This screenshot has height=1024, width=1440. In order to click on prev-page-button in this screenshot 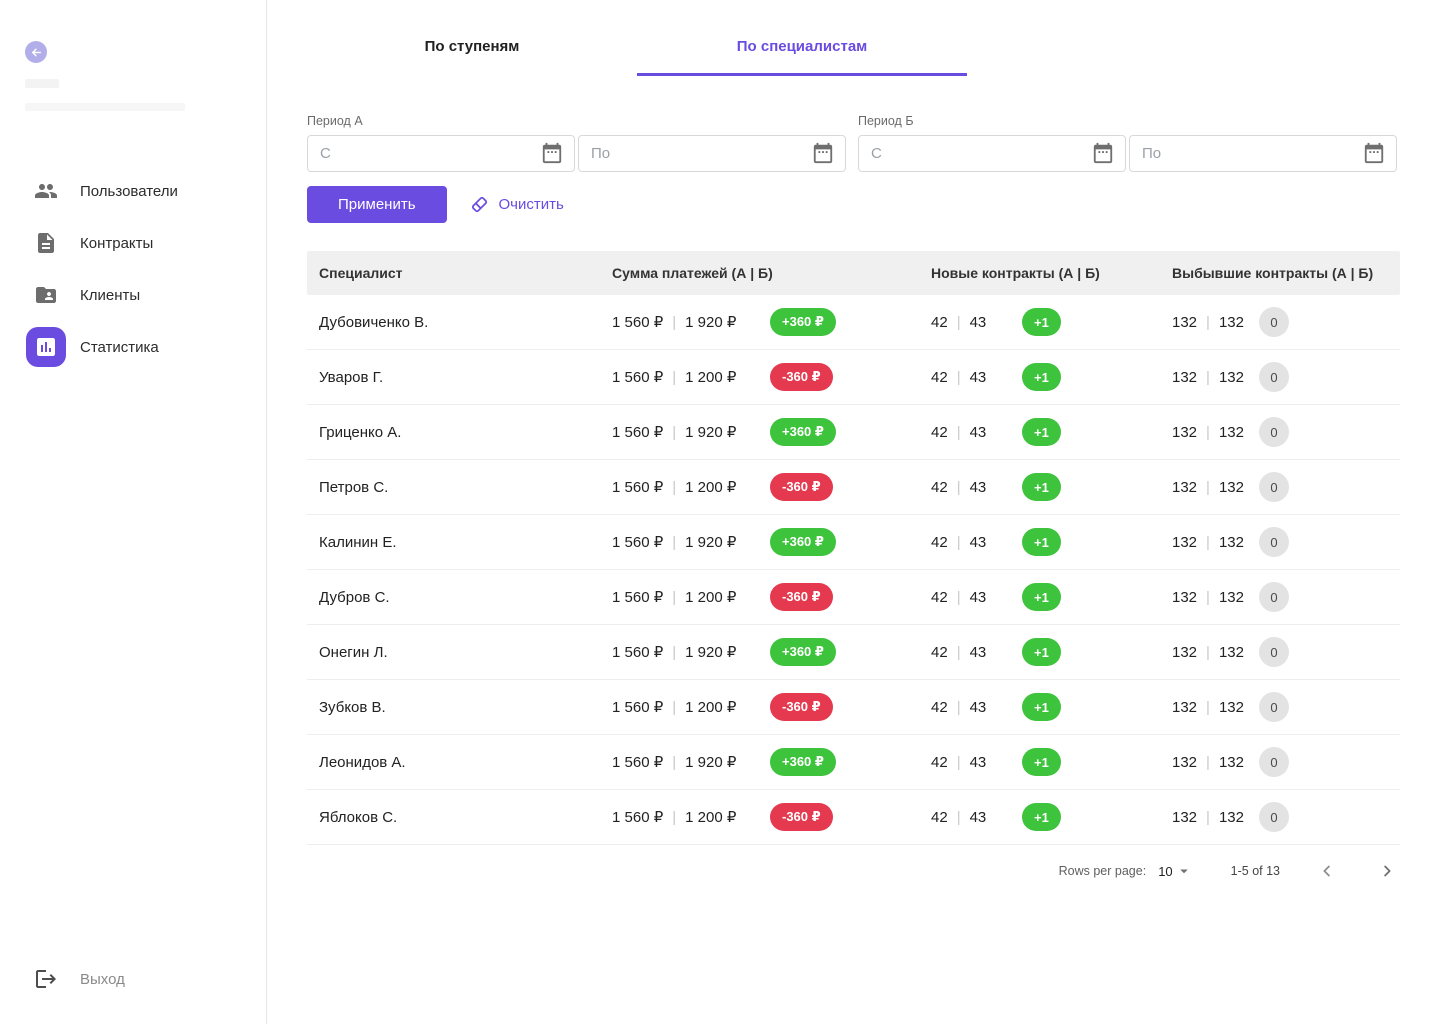, I will do `click(1327, 871)`.